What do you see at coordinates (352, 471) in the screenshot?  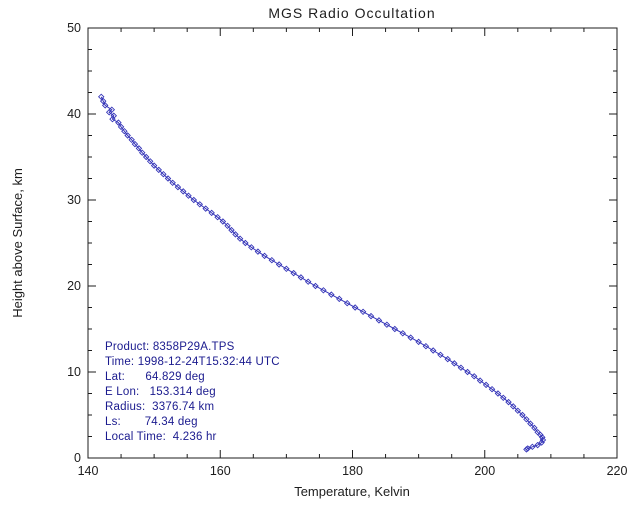 I see `x-tick-label: 180` at bounding box center [352, 471].